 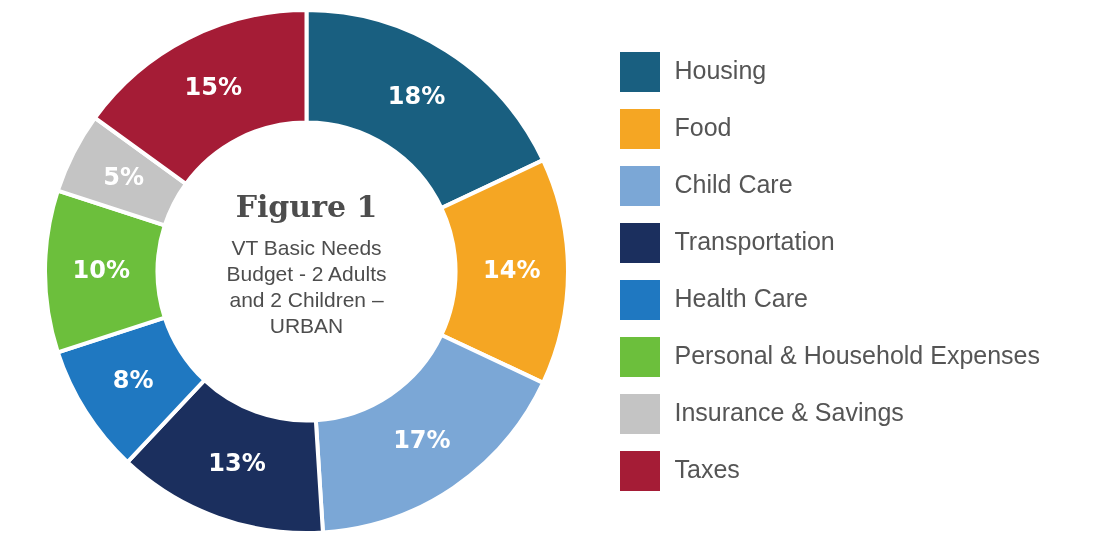 I want to click on legend-label: Taxes, so click(x=707, y=468).